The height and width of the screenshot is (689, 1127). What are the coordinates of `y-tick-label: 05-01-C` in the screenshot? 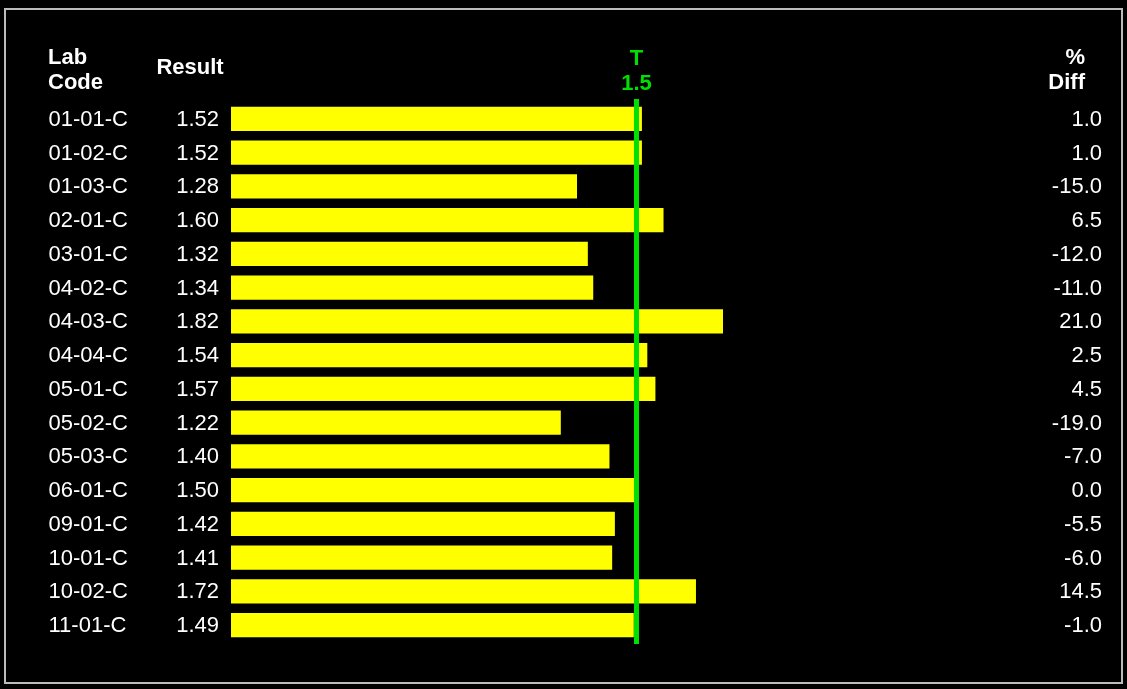 It's located at (88, 388).